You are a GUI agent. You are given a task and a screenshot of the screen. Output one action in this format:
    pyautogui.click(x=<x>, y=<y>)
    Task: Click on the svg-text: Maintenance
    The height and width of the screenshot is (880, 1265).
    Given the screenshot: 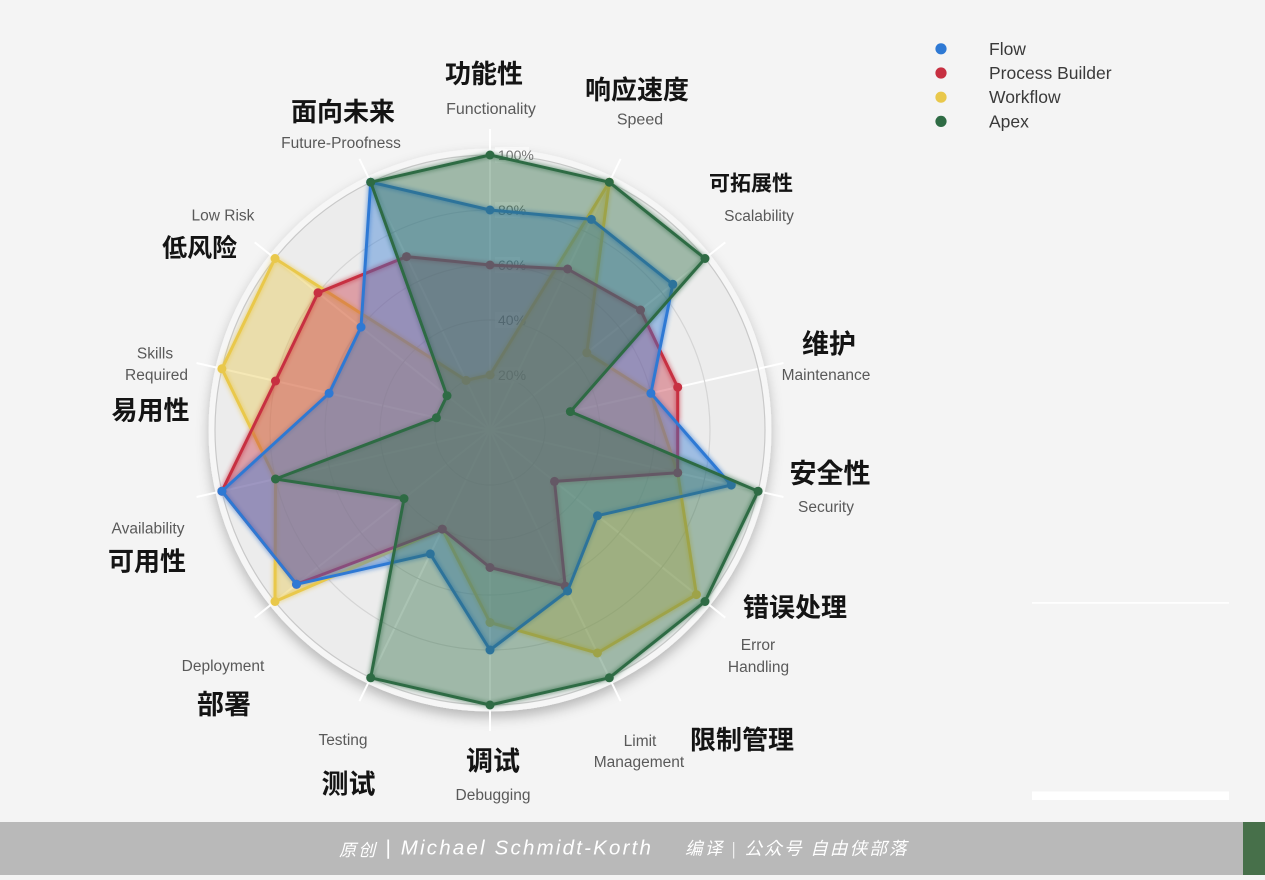 What is the action you would take?
    pyautogui.click(x=826, y=375)
    